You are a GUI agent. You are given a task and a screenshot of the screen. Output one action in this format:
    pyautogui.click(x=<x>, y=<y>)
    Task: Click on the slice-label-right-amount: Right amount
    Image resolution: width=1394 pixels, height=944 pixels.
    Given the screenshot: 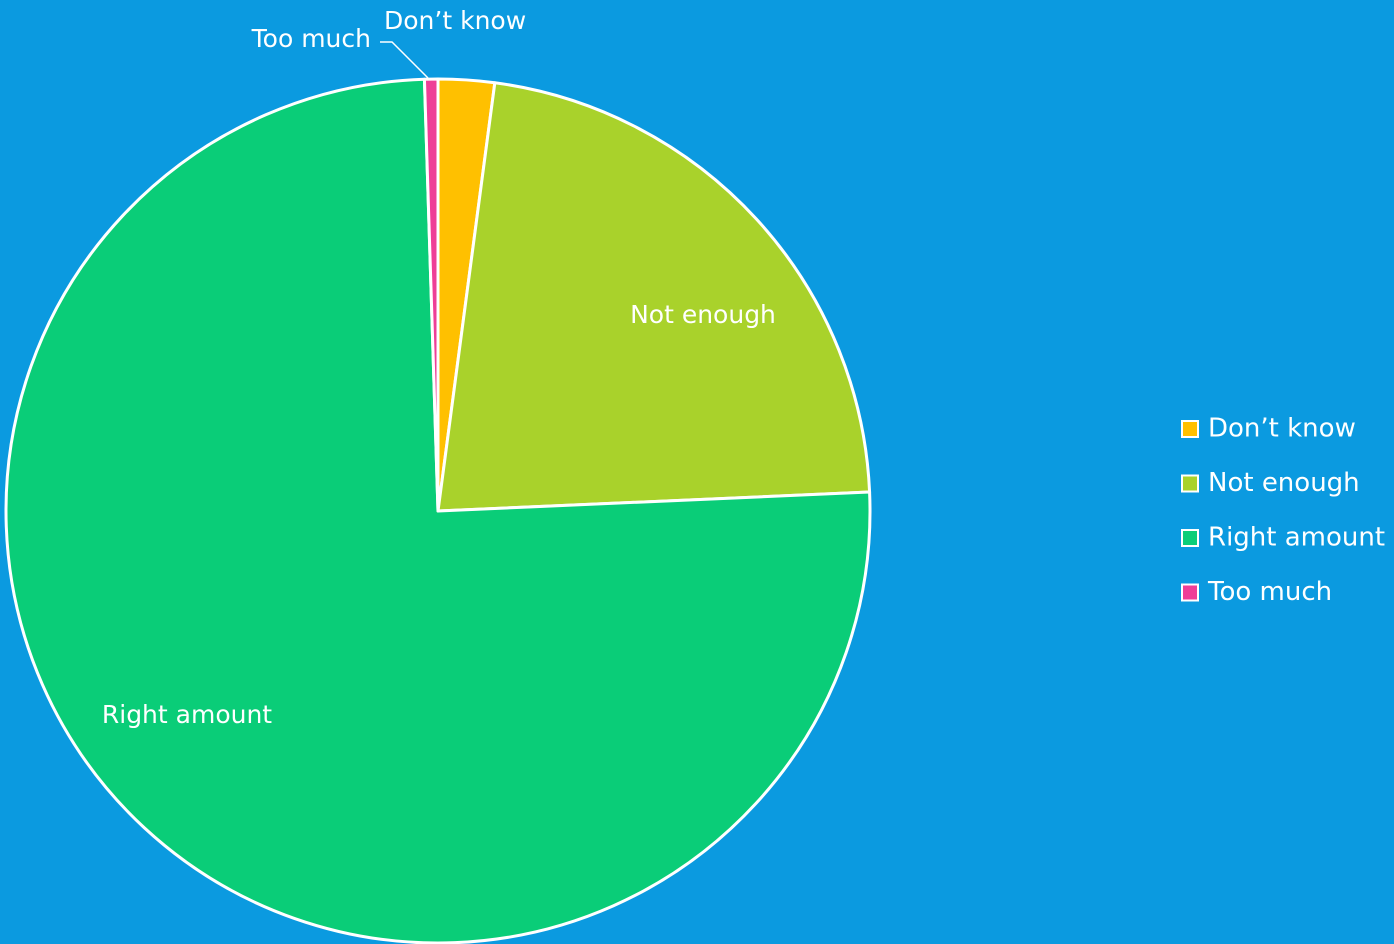 What is the action you would take?
    pyautogui.click(x=187, y=714)
    